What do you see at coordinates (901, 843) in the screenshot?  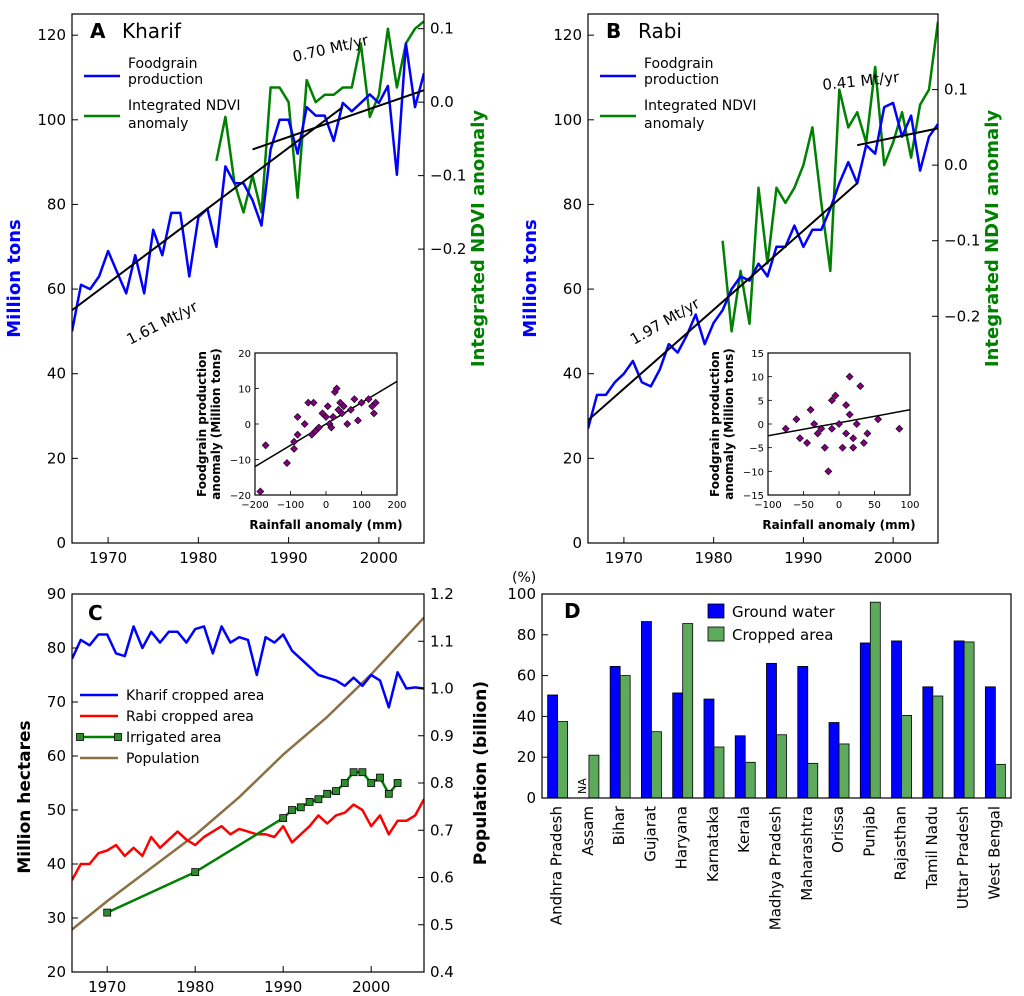 I see `category-label: Rajasthan` at bounding box center [901, 843].